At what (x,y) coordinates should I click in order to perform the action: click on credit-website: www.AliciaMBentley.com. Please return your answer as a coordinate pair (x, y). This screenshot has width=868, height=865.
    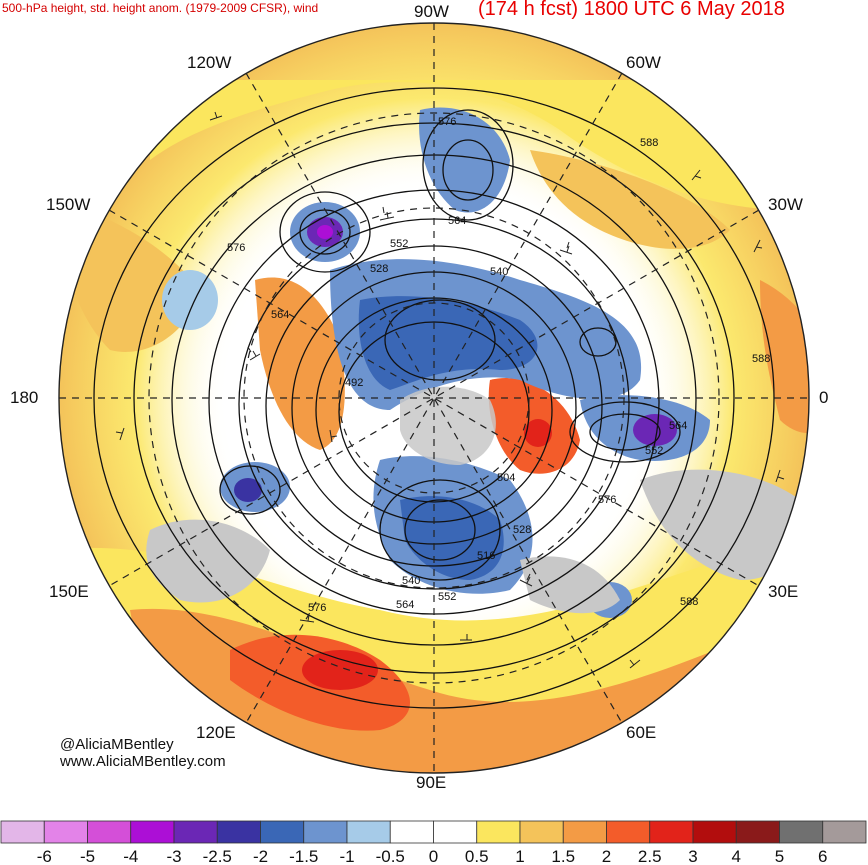
    Looking at the image, I should click on (143, 761).